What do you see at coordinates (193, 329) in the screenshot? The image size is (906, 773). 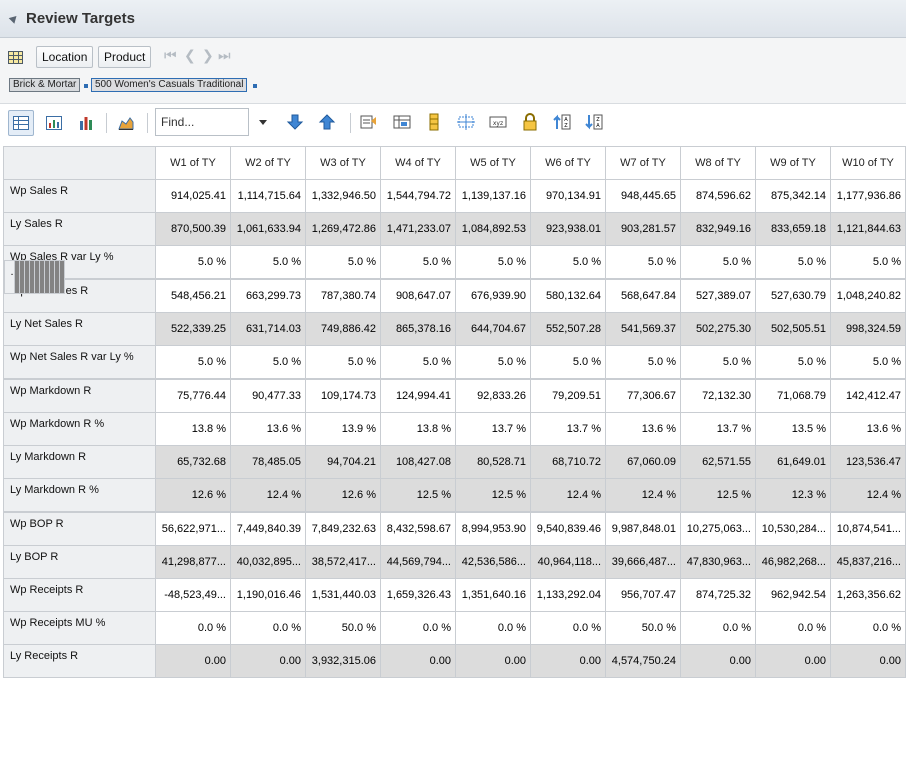 I see `data-cell: 522,339.25` at bounding box center [193, 329].